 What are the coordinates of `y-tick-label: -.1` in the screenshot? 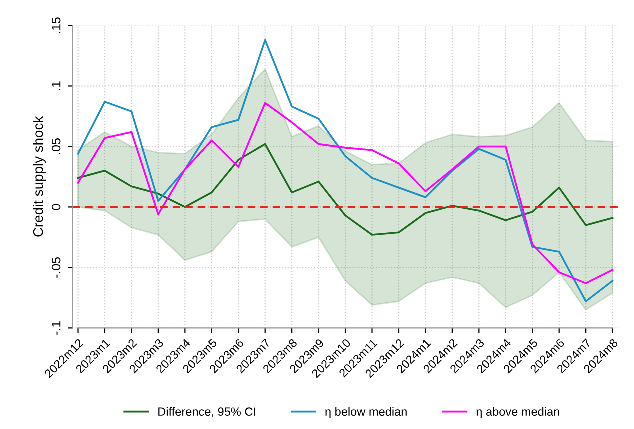 It's located at (56, 328).